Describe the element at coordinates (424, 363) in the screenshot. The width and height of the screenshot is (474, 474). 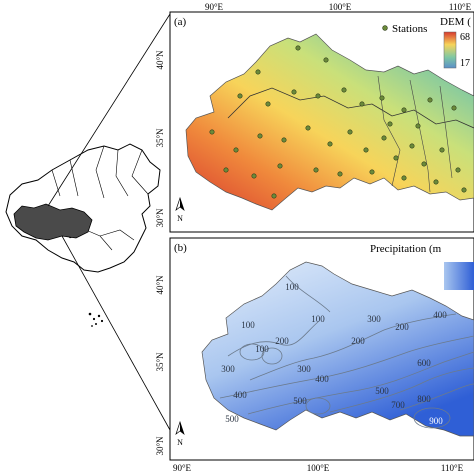
I see `contour-label: 600` at that location.